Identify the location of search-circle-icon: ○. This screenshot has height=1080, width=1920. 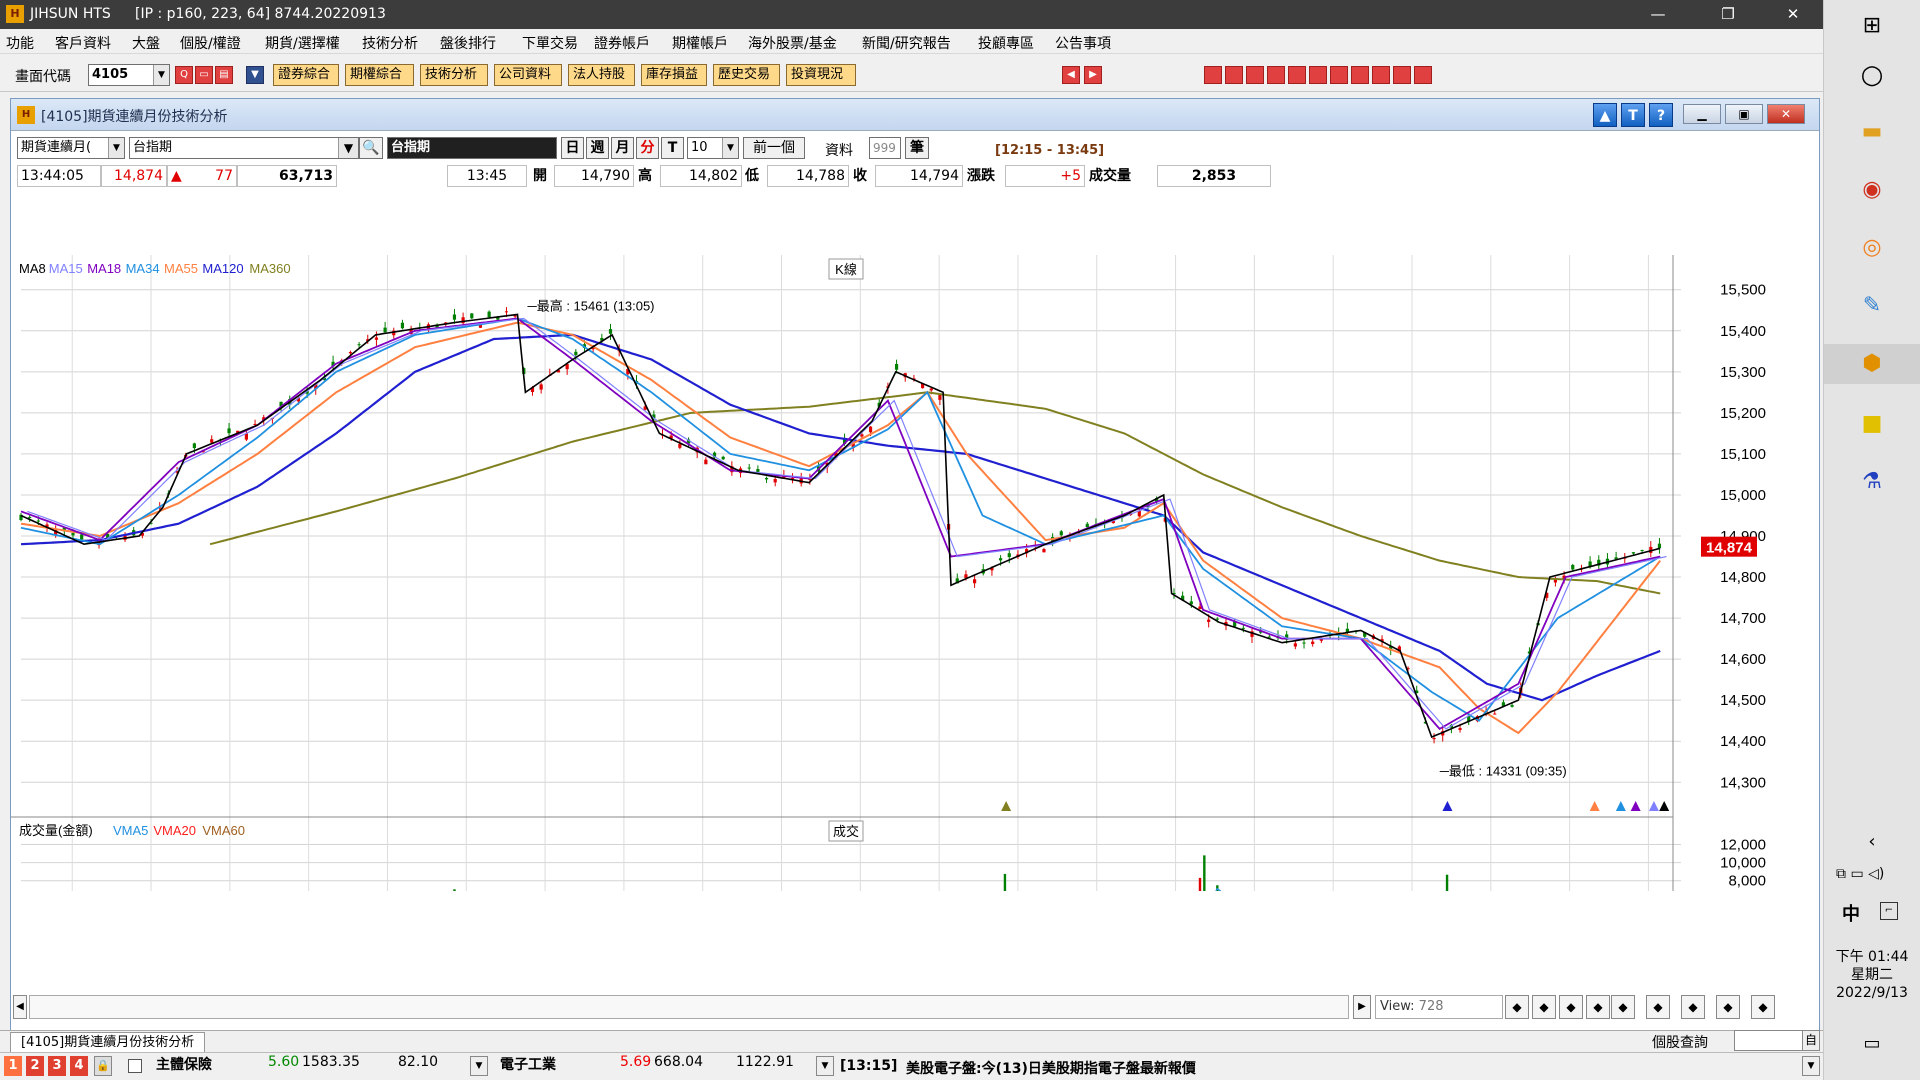
(1872, 75).